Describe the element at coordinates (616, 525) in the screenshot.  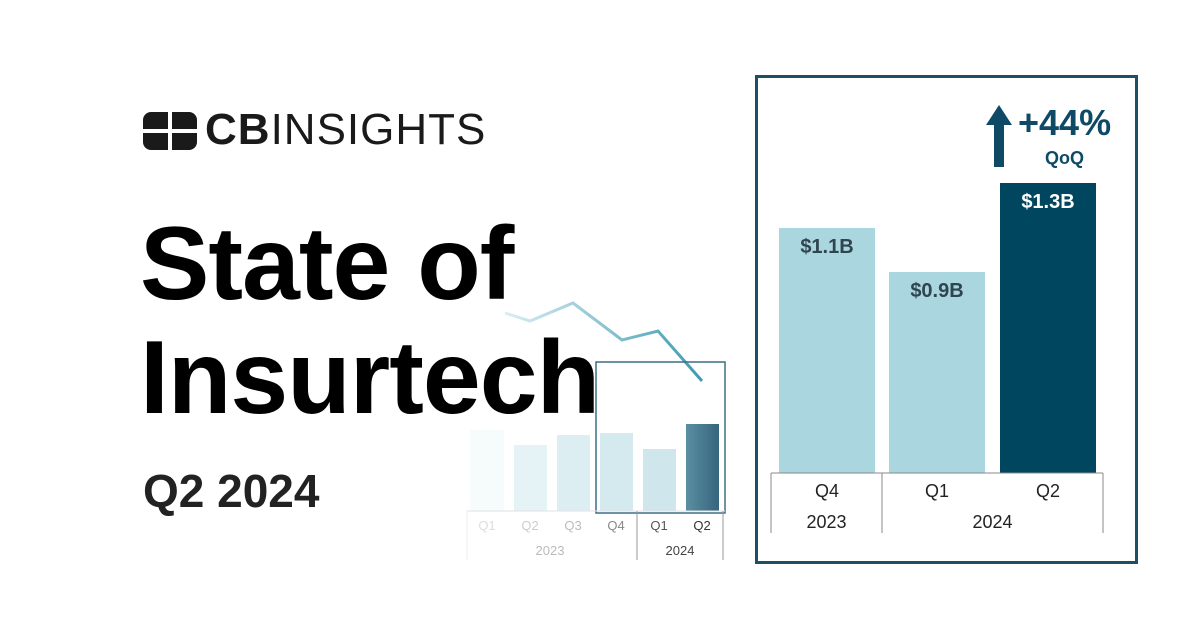
I see `bg-axis-label: Q4` at that location.